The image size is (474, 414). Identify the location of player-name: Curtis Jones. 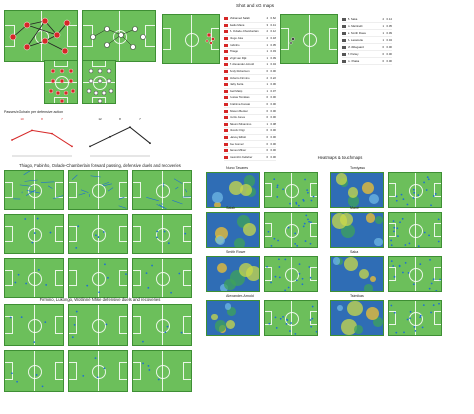
(237, 118).